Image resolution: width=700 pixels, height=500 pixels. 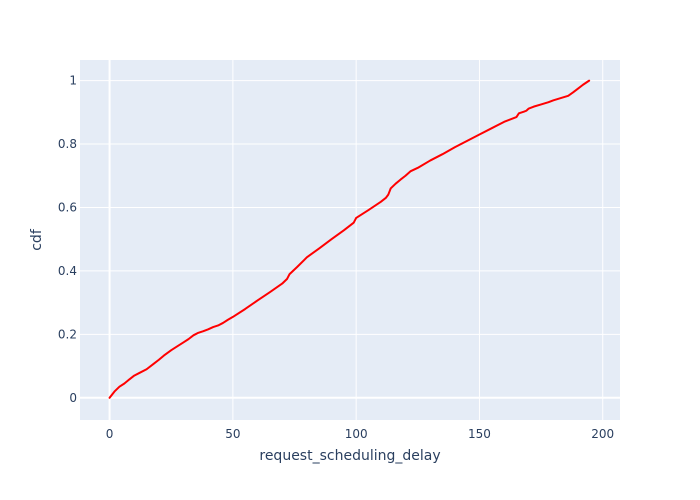 What do you see at coordinates (67, 334) in the screenshot?
I see `y-tick-label: 0.2` at bounding box center [67, 334].